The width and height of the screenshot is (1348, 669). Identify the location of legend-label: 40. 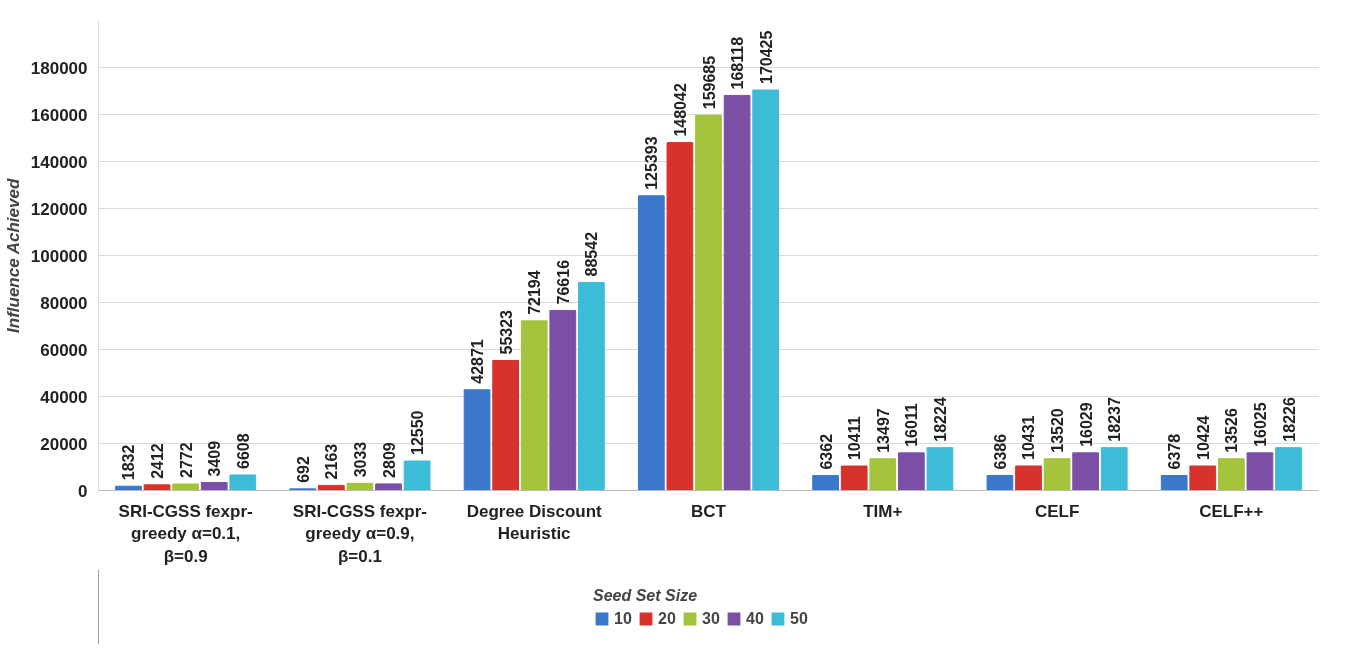
(755, 618).